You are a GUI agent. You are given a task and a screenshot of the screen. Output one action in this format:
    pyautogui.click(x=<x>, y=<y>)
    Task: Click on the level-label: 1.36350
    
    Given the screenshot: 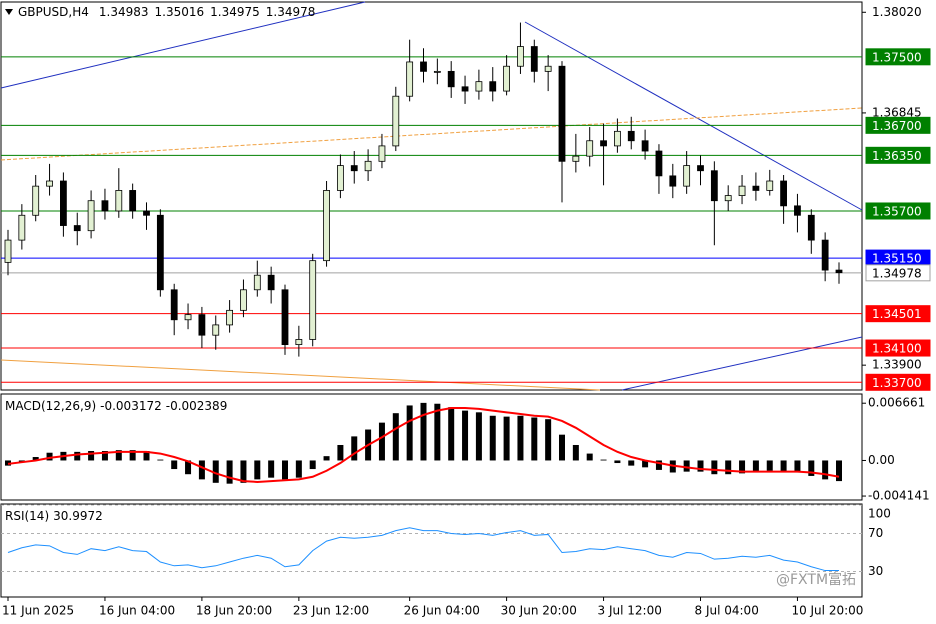 What is the action you would take?
    pyautogui.click(x=897, y=156)
    